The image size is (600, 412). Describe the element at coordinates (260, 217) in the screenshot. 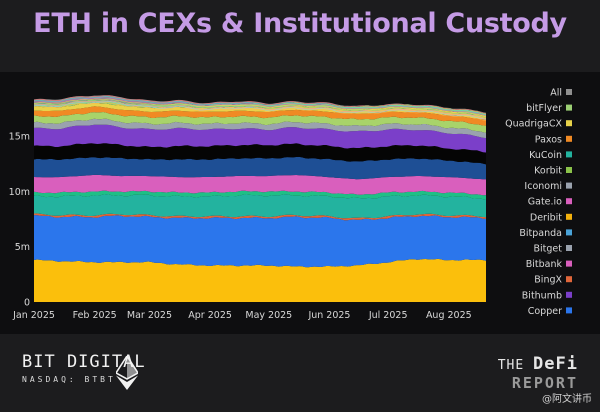

I see `area-series-bingx` at that location.